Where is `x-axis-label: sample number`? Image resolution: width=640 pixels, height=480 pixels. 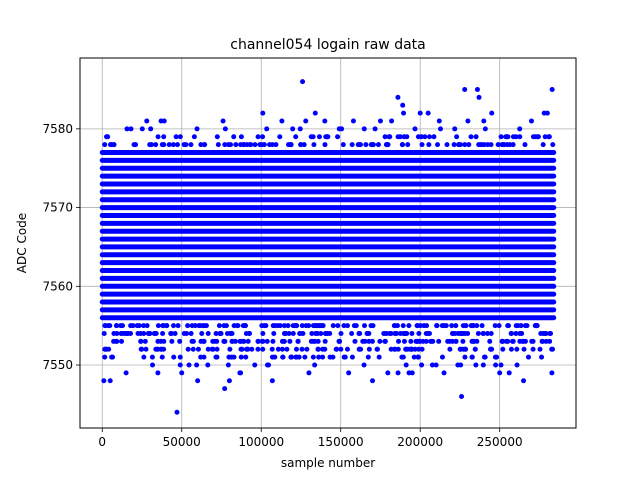 x-axis-label: sample number is located at coordinates (328, 463).